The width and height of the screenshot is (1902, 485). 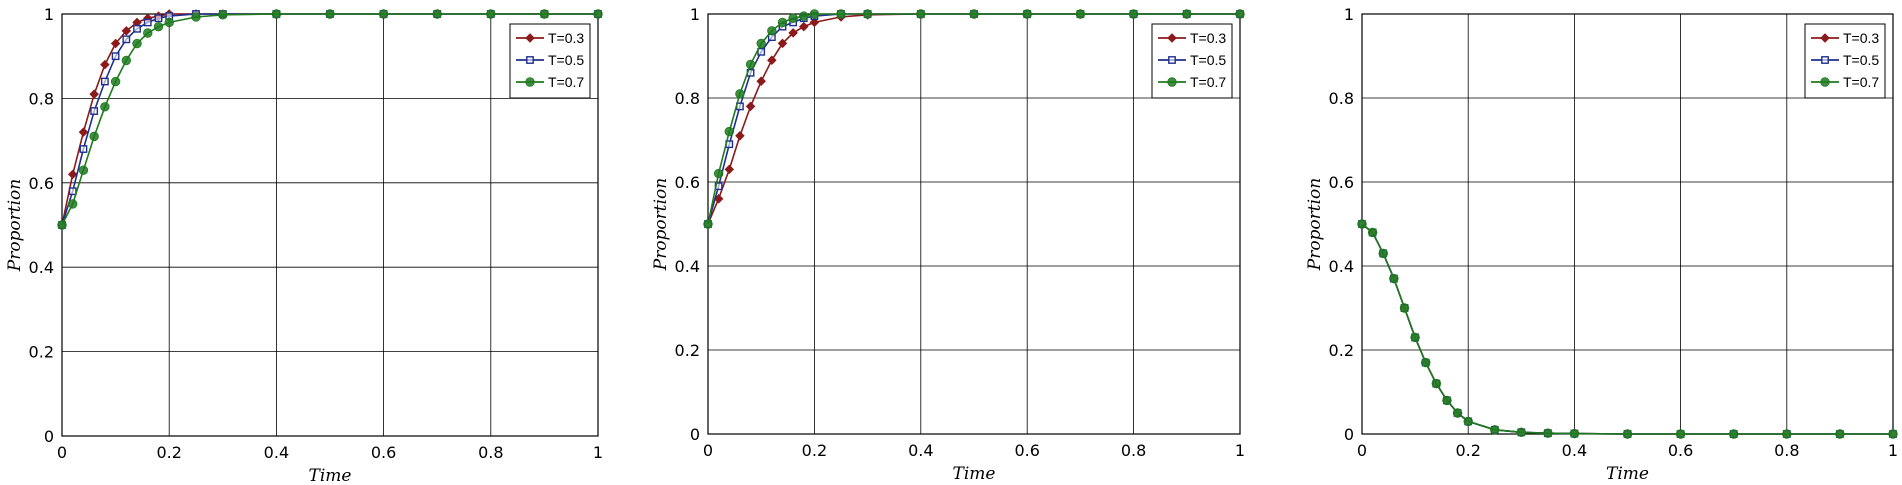 What do you see at coordinates (566, 38) in the screenshot?
I see `legend-label: T=0.3` at bounding box center [566, 38].